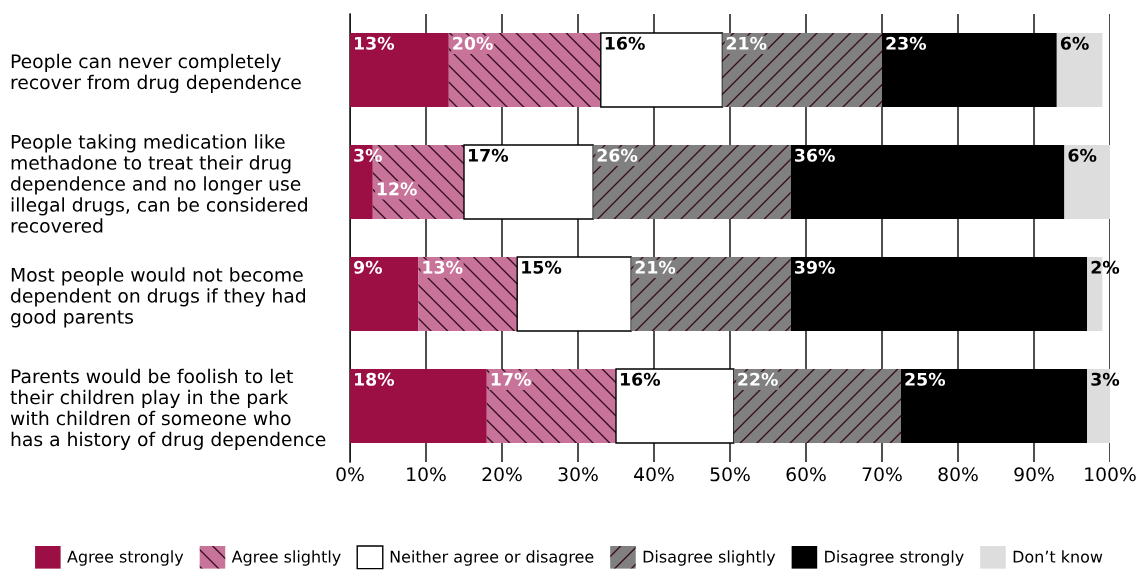 The image size is (1138, 583). Describe the element at coordinates (426, 474) in the screenshot. I see `x-tick-label: 10%` at that location.